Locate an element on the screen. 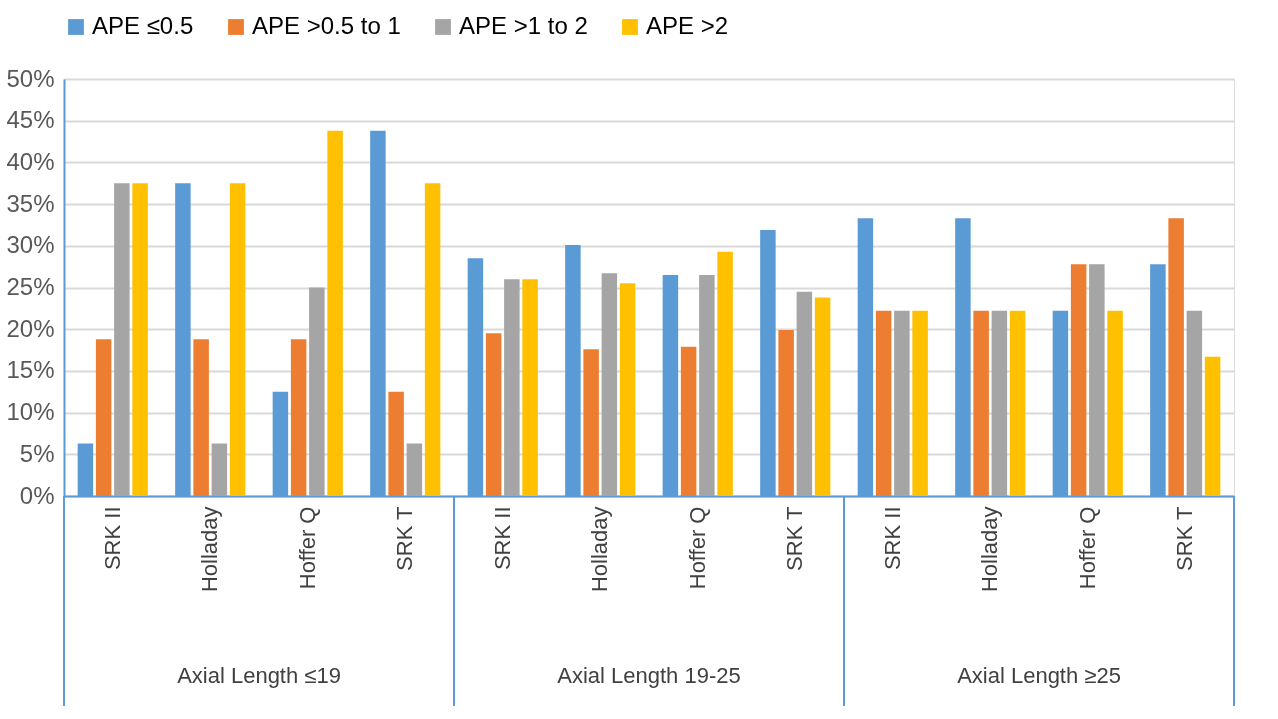 Image resolution: width=1278 pixels, height=719 pixels. y-tick-label: 20% is located at coordinates (30, 328).